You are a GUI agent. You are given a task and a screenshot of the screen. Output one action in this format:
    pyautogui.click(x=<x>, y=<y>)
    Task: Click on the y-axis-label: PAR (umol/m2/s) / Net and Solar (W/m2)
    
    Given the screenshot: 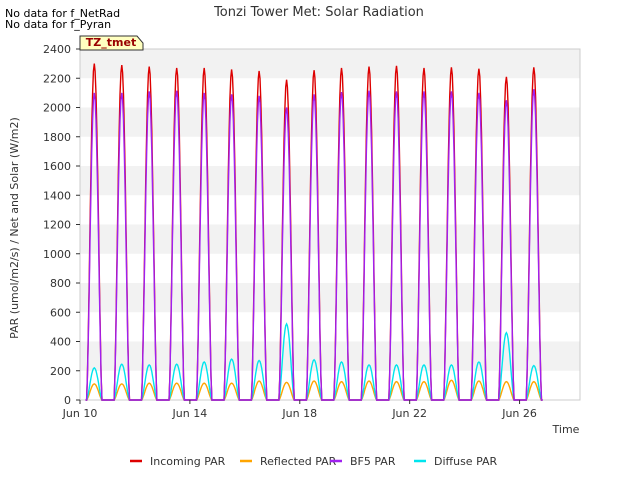 What is the action you would take?
    pyautogui.click(x=14, y=228)
    